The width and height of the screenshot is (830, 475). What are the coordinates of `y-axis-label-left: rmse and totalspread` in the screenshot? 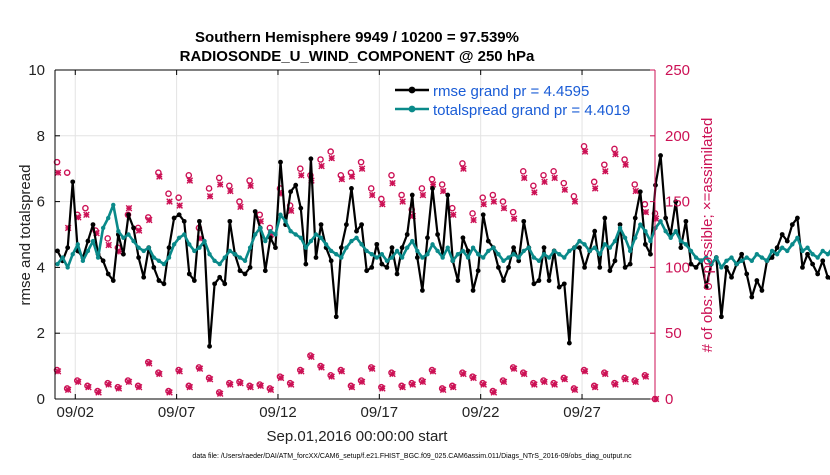 It's located at (25, 235).